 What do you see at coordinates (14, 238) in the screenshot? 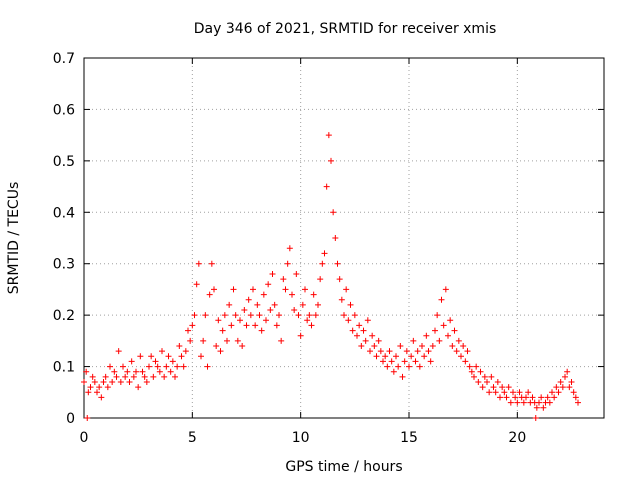
I see `y-axis-label: SRMTID / TECUs` at bounding box center [14, 238].